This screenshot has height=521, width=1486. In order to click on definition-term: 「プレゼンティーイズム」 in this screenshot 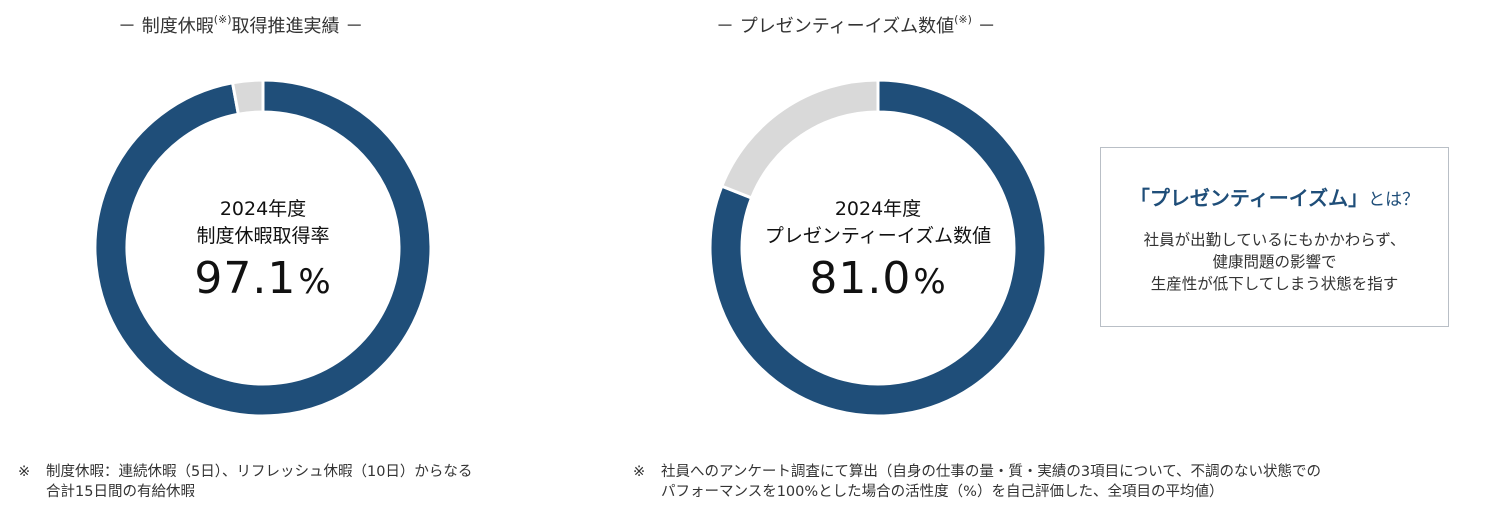, I will do `click(1249, 198)`.